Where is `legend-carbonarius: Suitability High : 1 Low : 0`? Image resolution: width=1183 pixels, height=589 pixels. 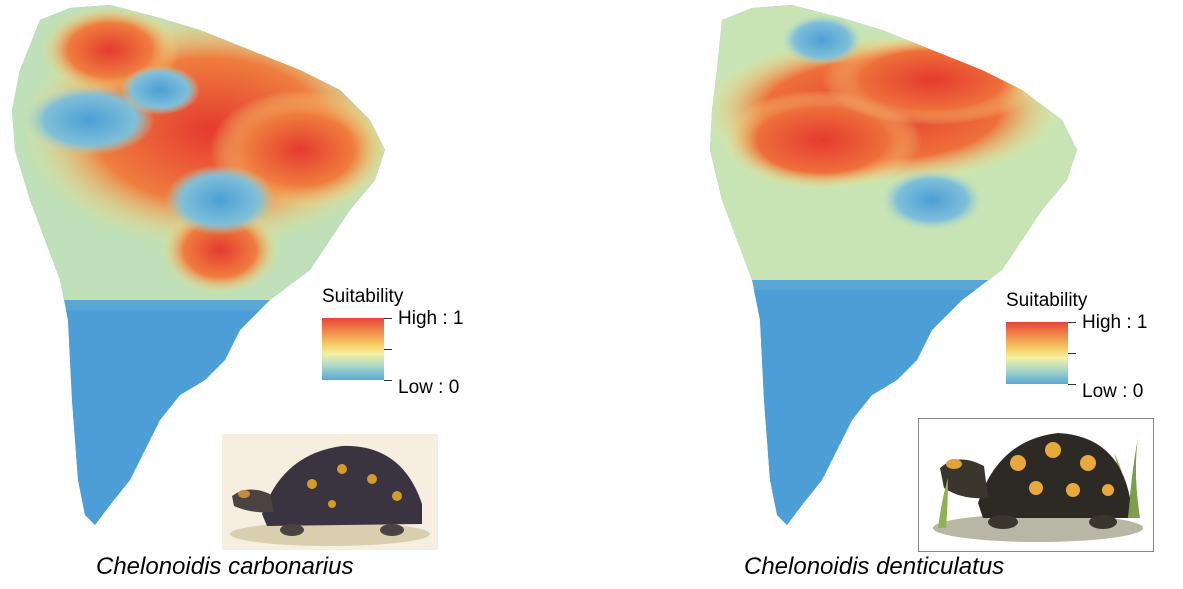 legend-carbonarius: Suitability High : 1 Low : 0 is located at coordinates (407, 346).